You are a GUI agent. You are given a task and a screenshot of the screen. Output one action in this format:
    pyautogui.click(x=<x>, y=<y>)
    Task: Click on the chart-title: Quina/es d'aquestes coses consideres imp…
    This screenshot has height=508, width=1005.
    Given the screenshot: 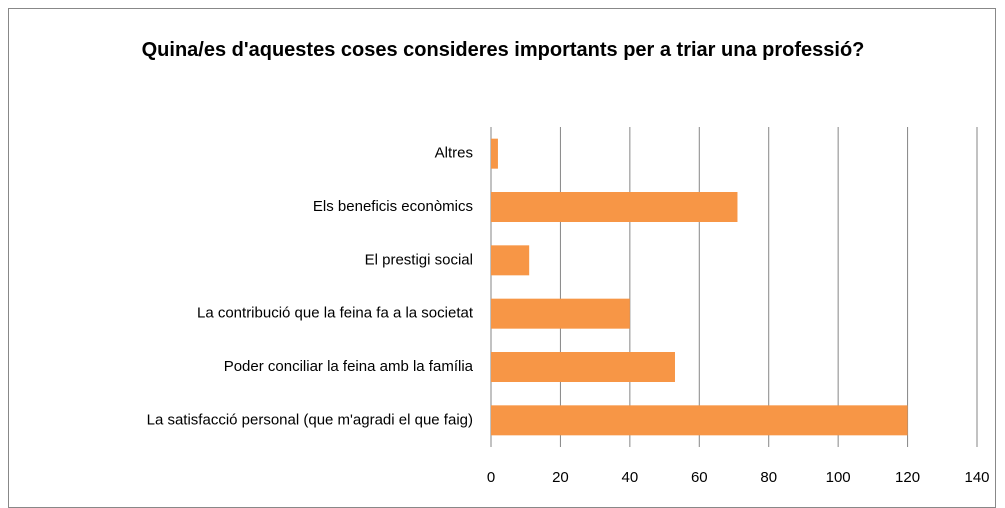 What is the action you would take?
    pyautogui.click(x=503, y=50)
    